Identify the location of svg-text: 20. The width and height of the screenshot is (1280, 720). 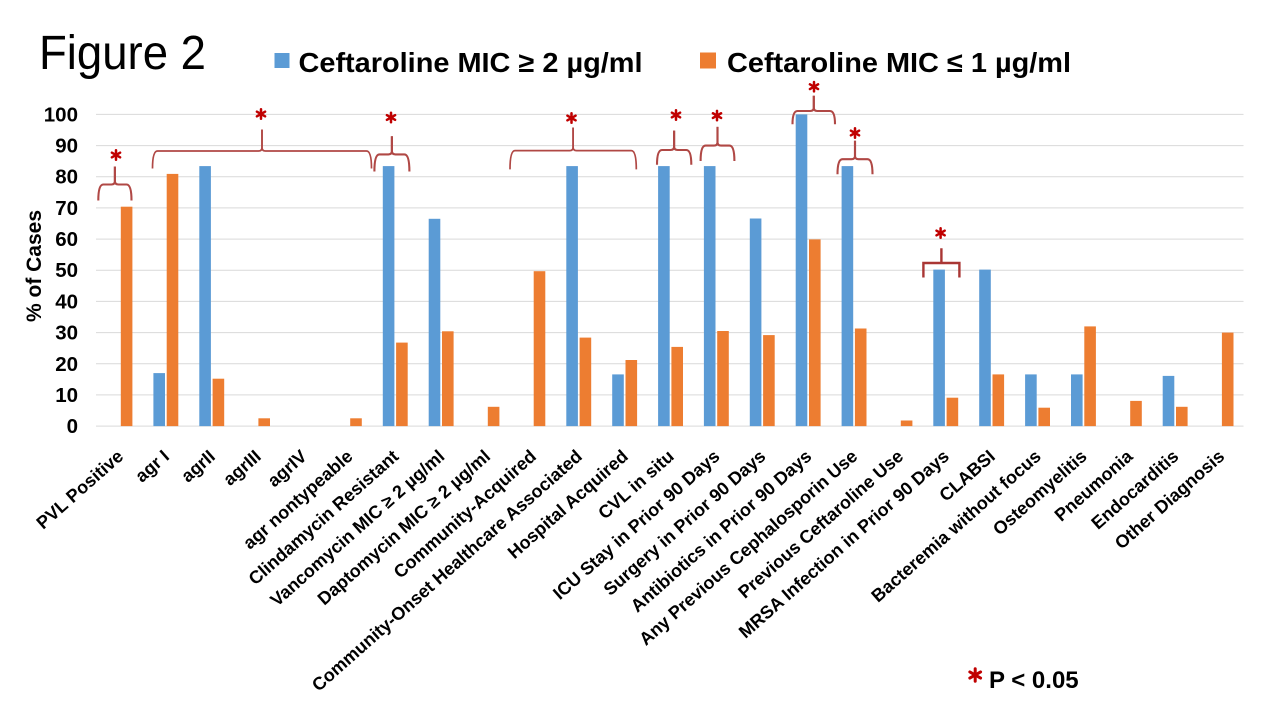
(66, 364).